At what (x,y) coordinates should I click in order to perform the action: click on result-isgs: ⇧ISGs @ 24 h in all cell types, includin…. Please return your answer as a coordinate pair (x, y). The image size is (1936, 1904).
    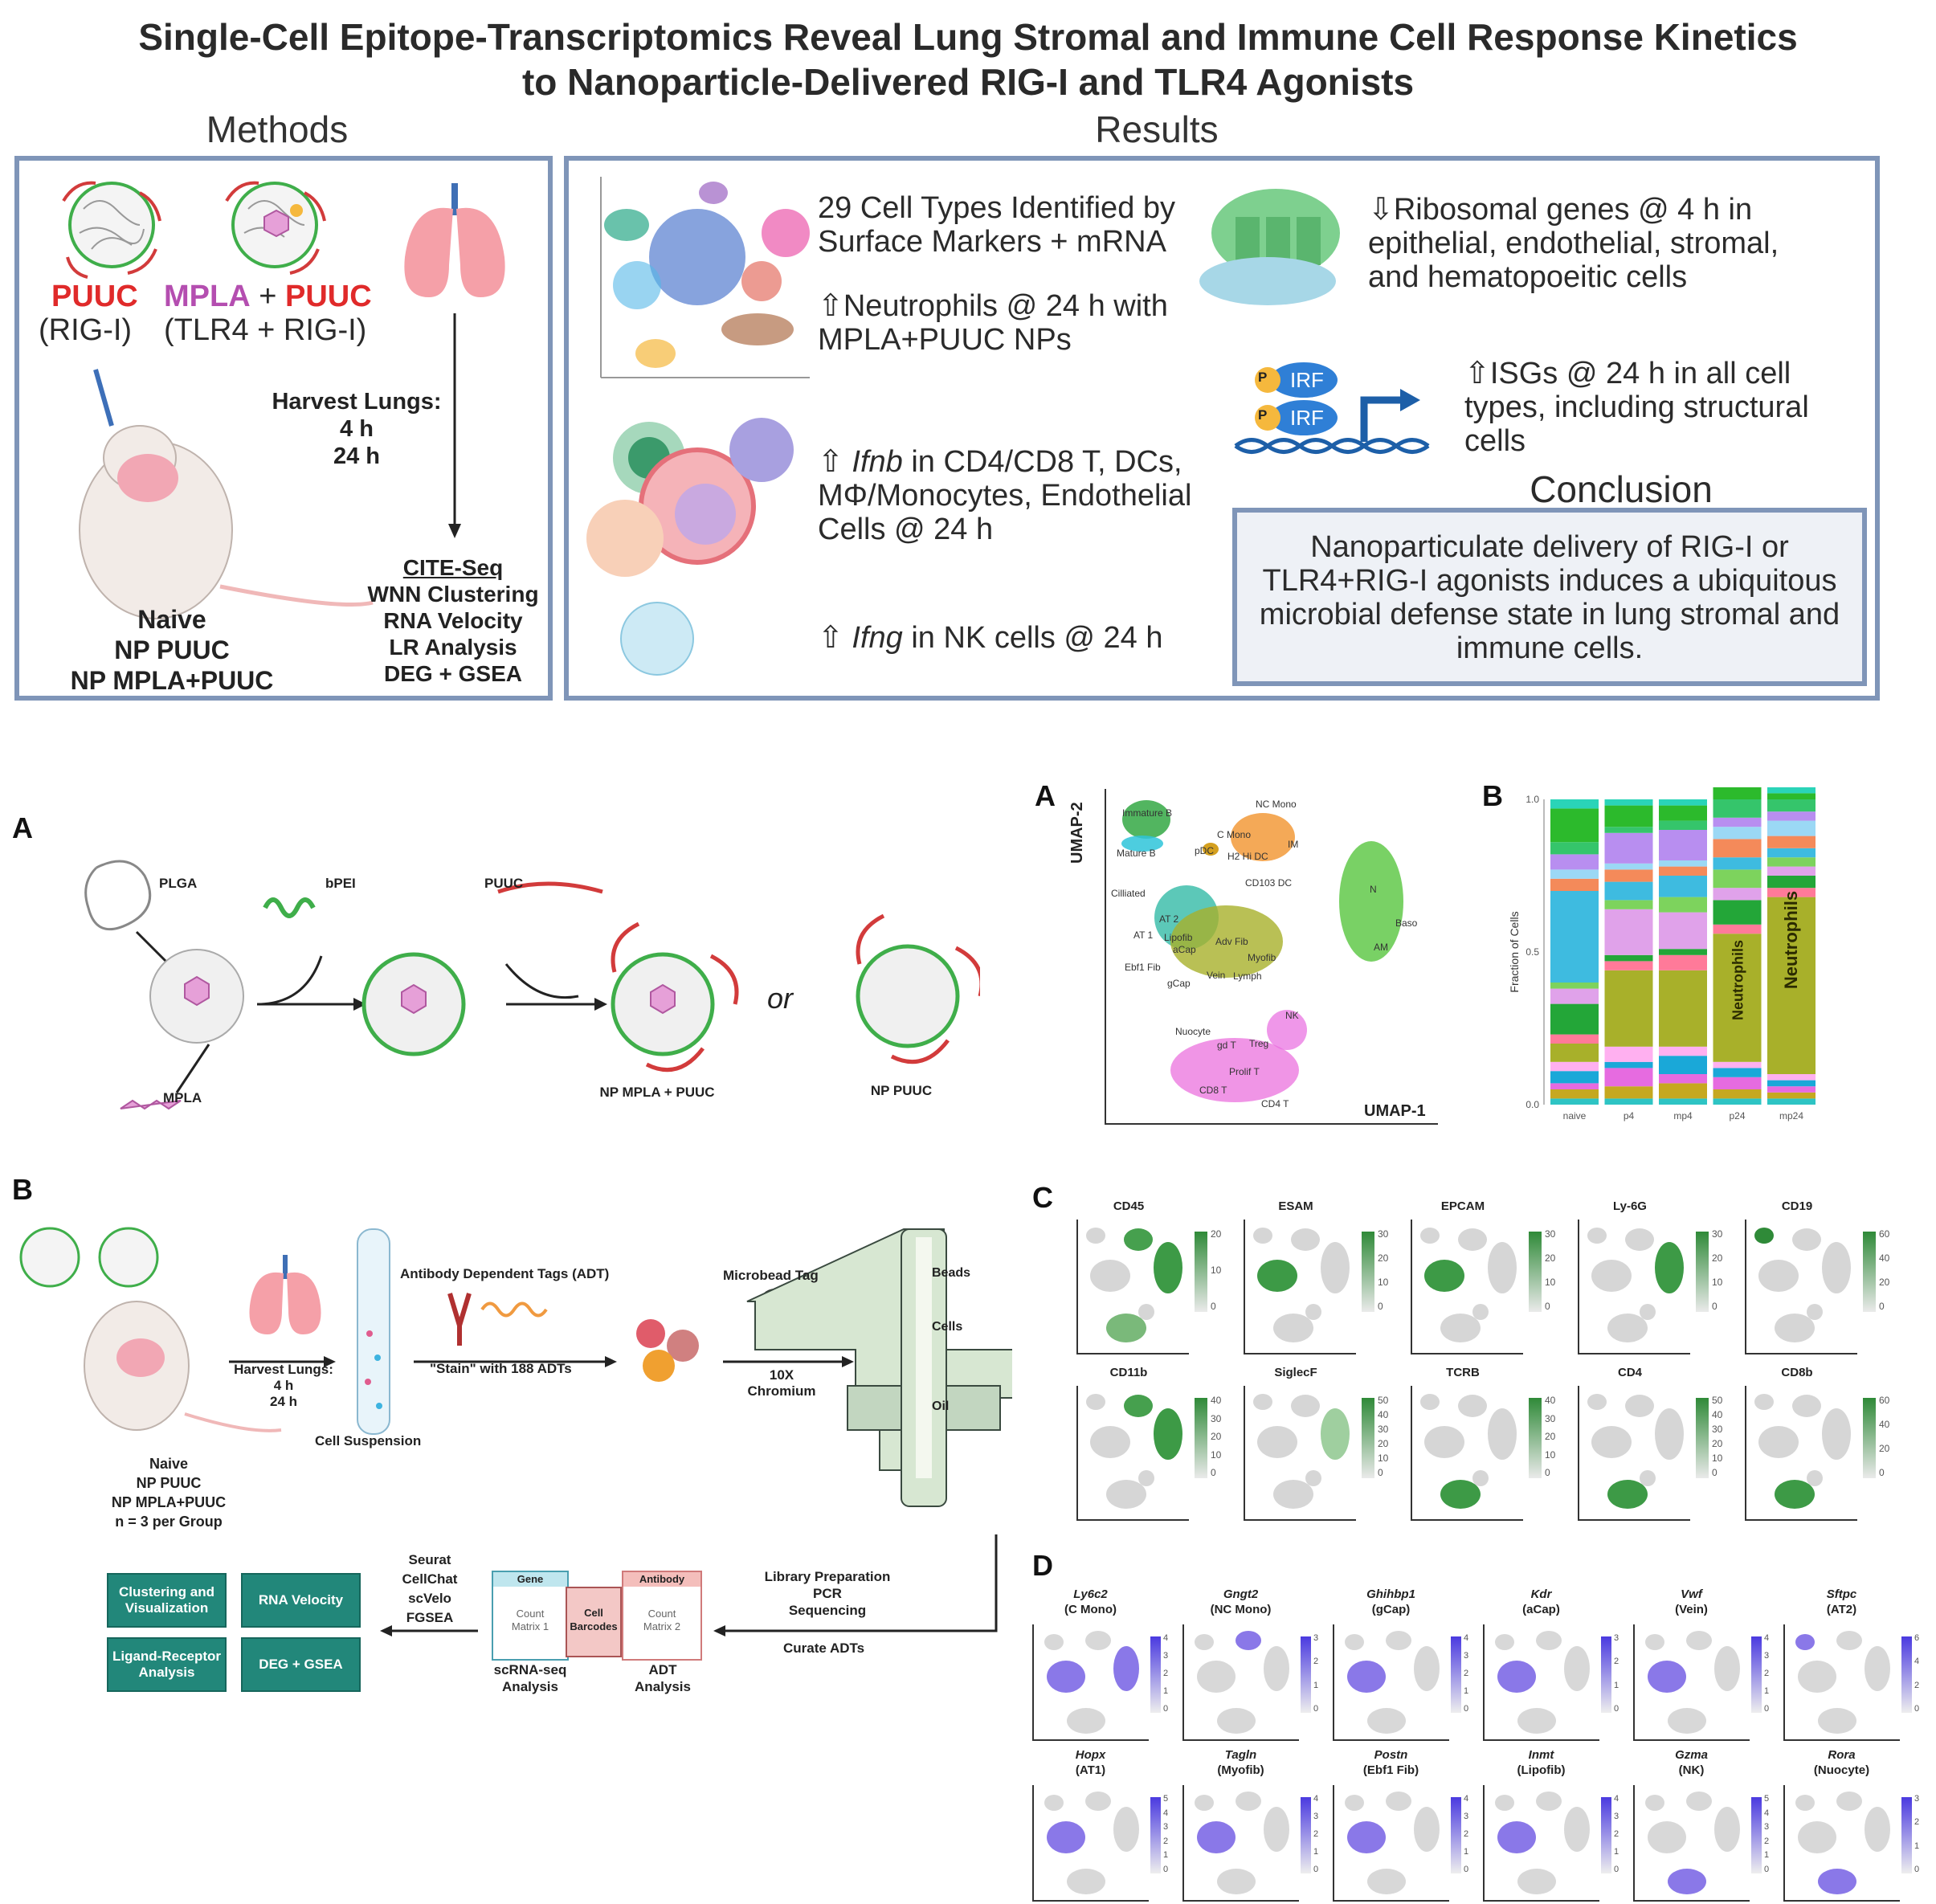
    Looking at the image, I should click on (1636, 407).